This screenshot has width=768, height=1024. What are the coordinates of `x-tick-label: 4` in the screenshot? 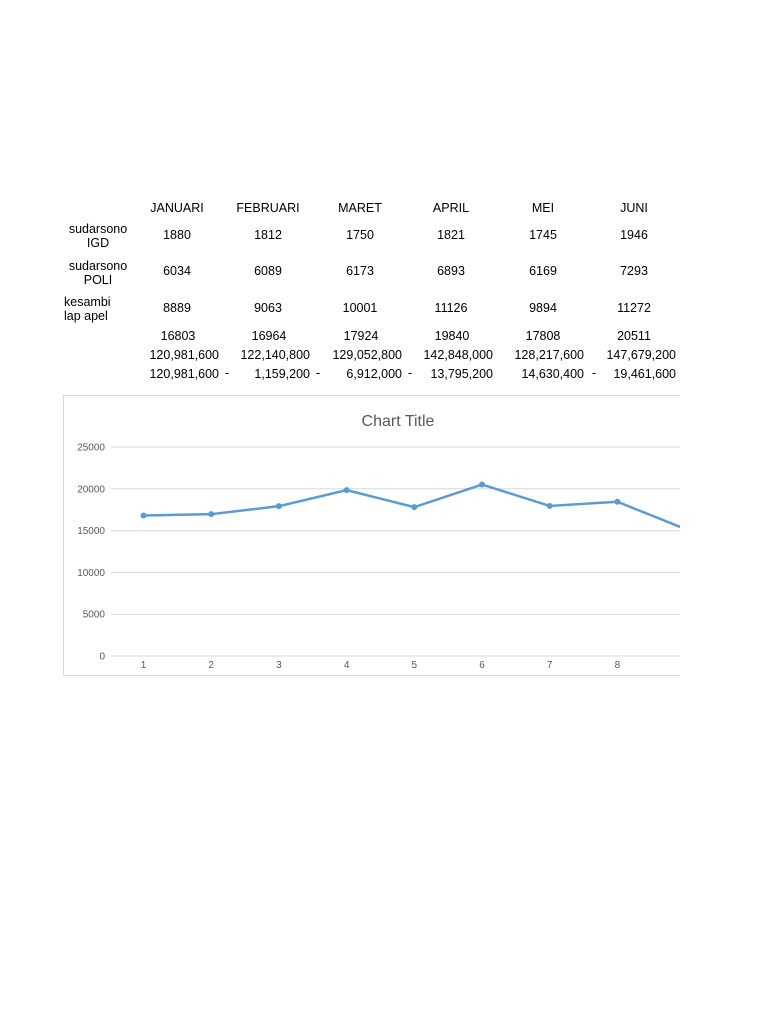 It's located at (347, 665).